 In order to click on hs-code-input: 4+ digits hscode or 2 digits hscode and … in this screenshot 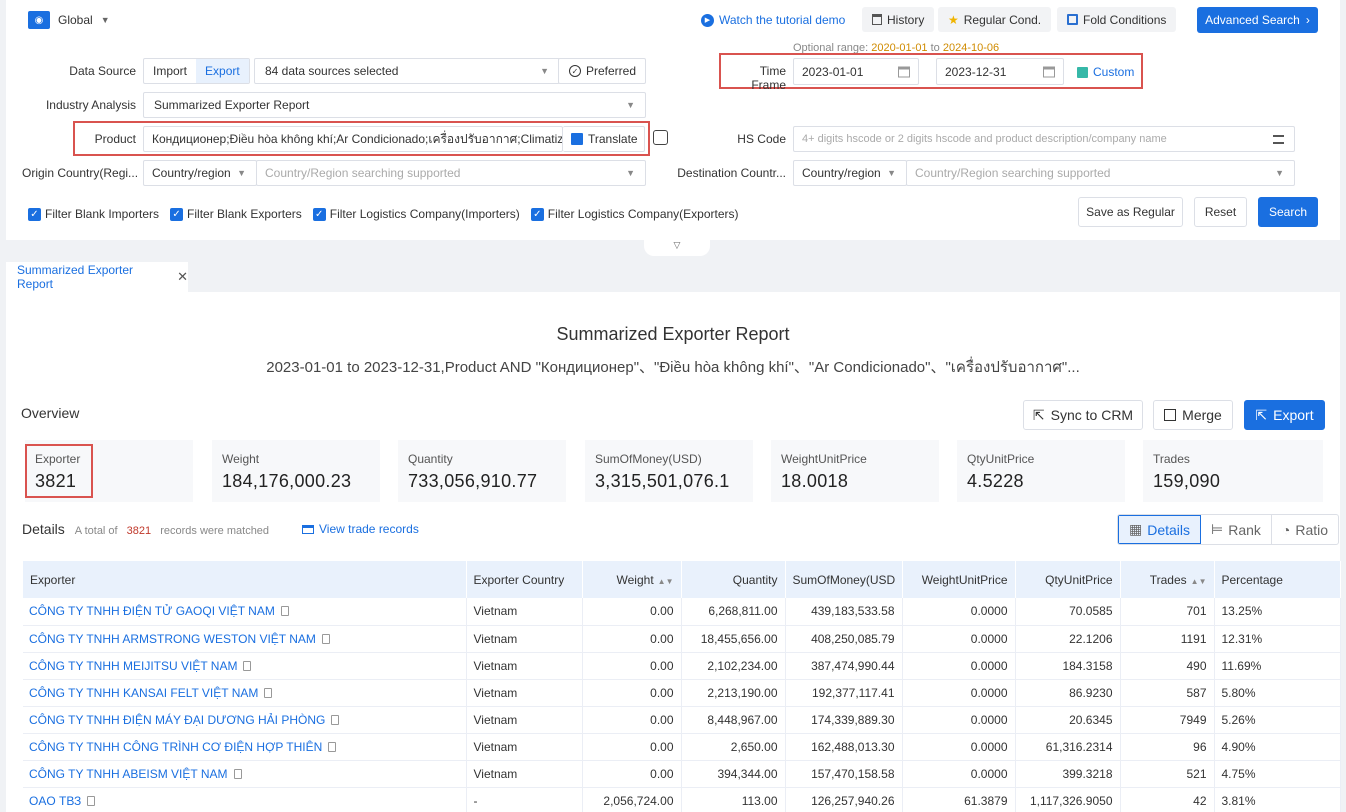, I will do `click(1044, 139)`.